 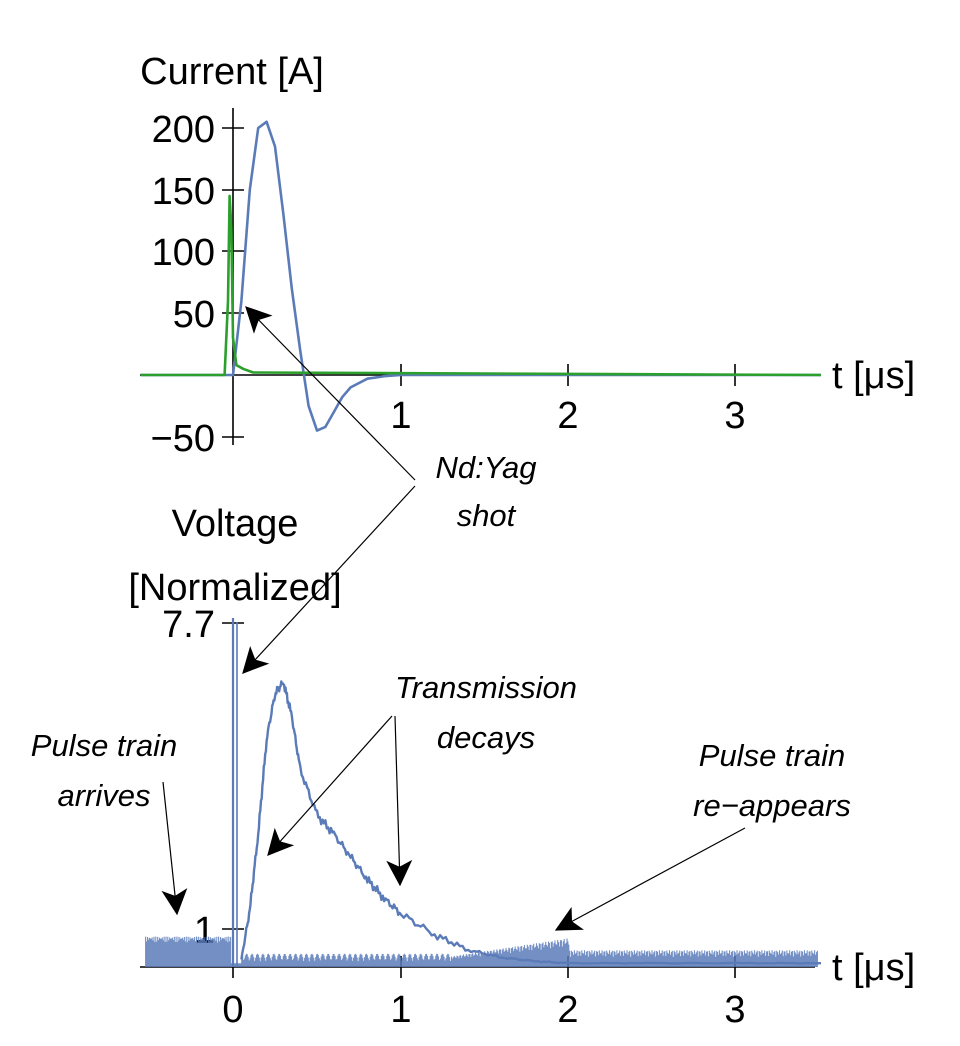 What do you see at coordinates (873, 376) in the screenshot?
I see `current-xlabel: t [μs]` at bounding box center [873, 376].